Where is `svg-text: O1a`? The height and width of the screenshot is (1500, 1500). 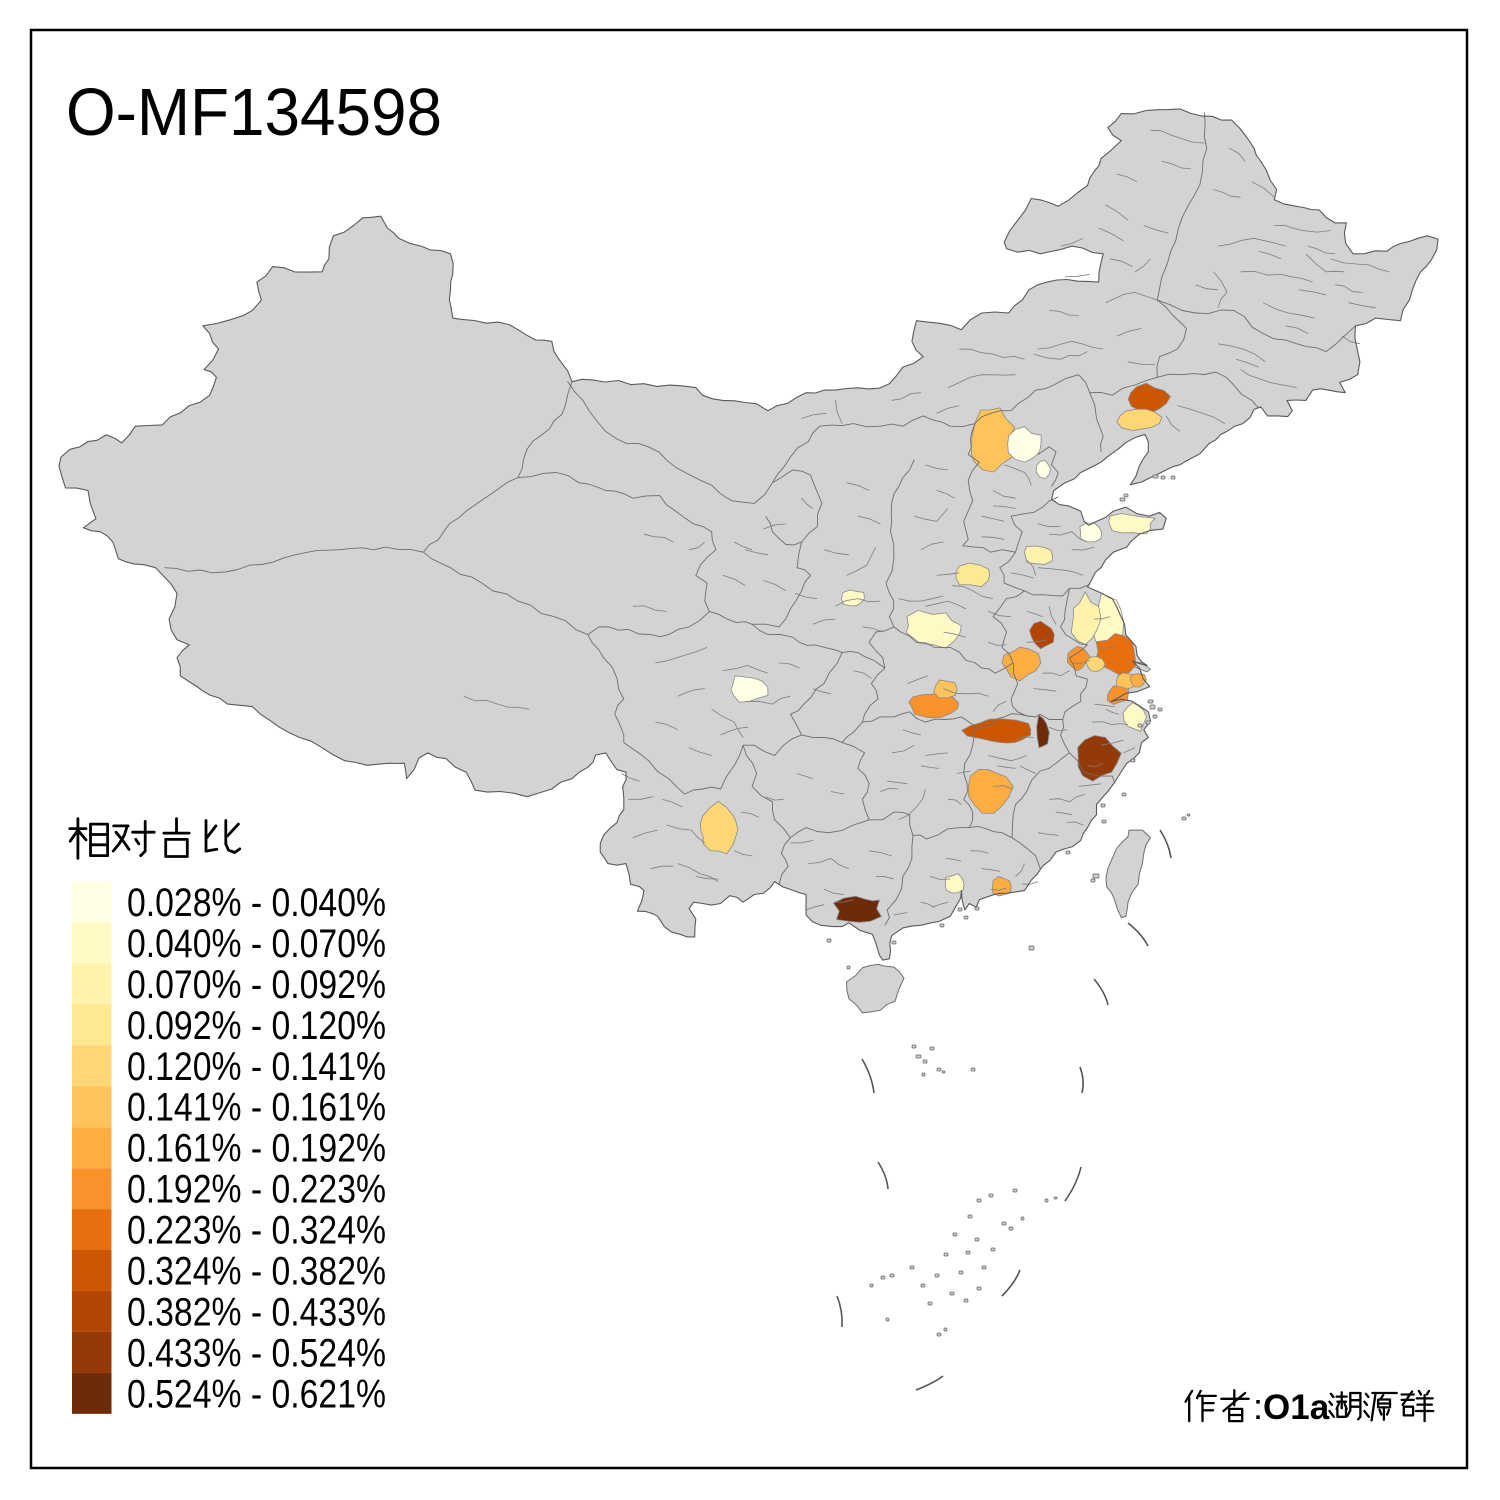
svg-text: O1a is located at coordinates (1296, 1407).